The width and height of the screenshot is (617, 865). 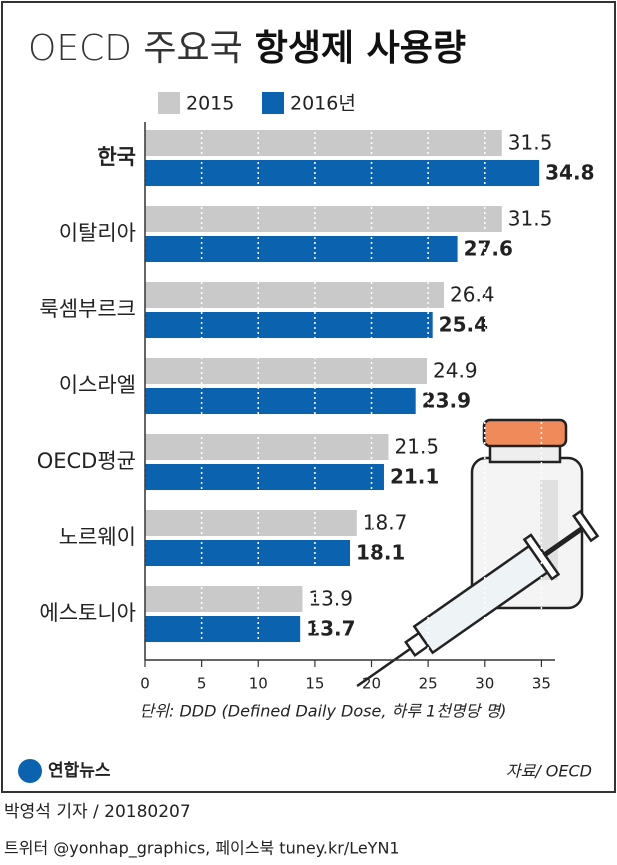 I want to click on x-tick-label: 15, so click(x=314, y=684).